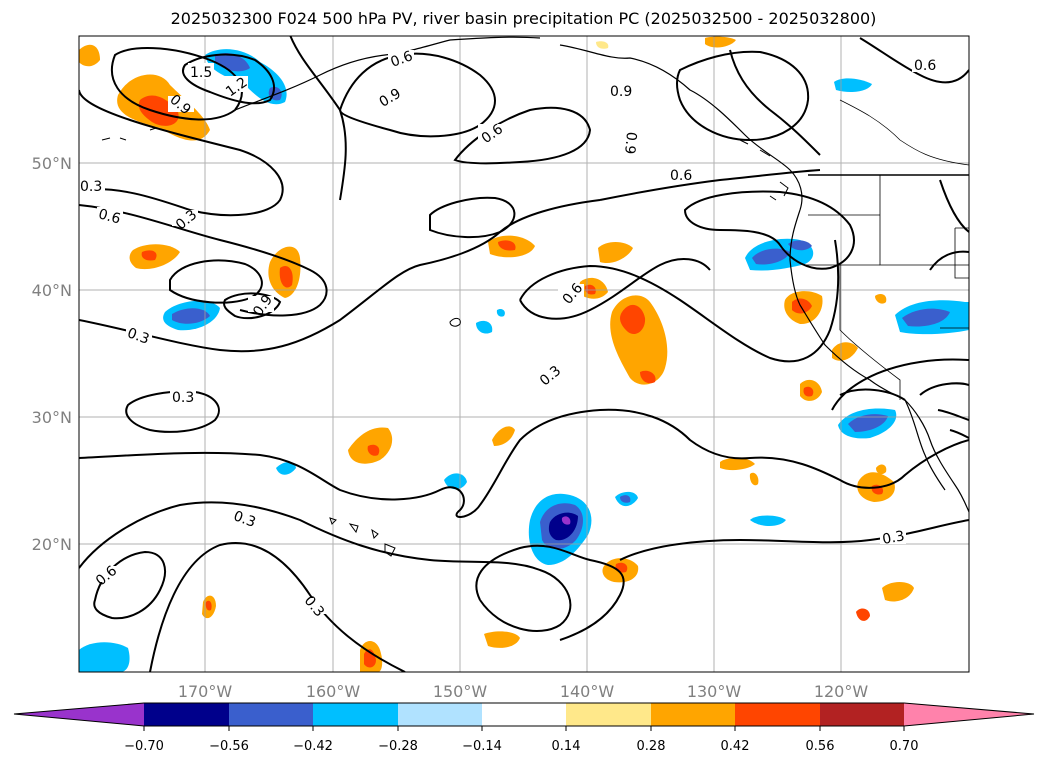 This screenshot has width=1047, height=765. I want to click on lon-labels: 170°W 160°W 150°W 140°W 130°W 120°W, so click(523, 691).